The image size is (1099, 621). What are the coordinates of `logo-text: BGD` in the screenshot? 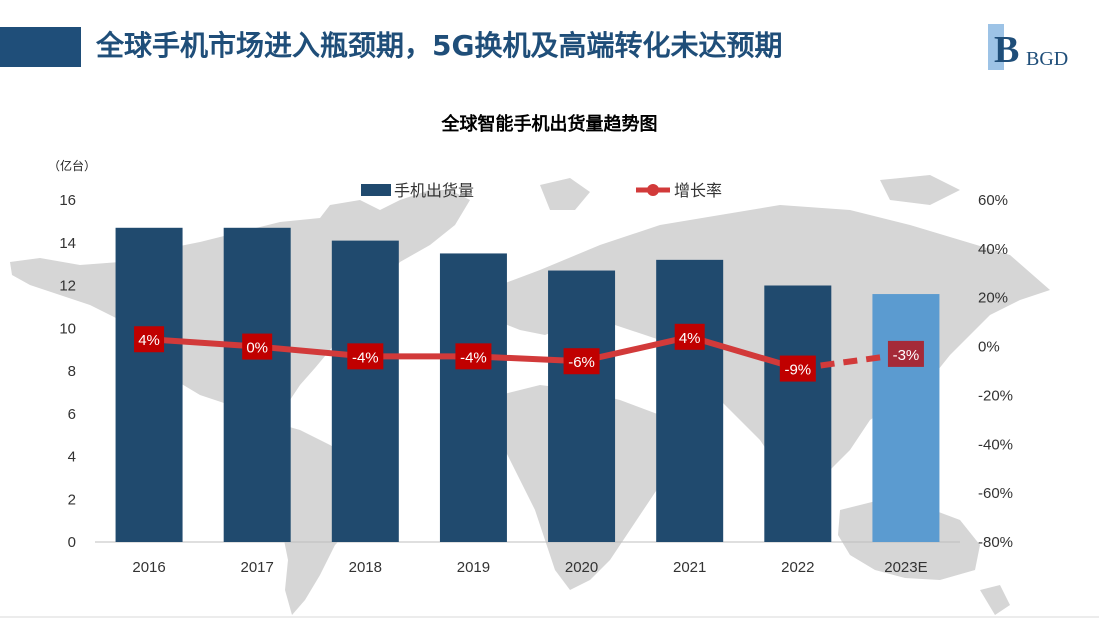 It's located at (1047, 59).